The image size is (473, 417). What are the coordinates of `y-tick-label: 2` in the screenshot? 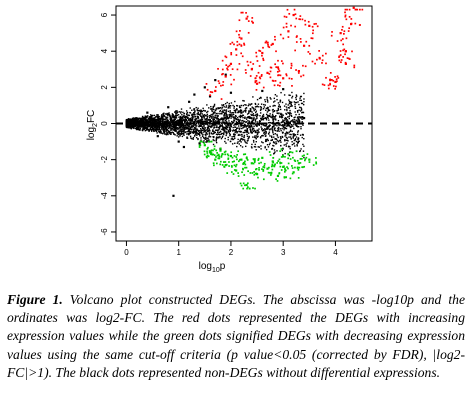 It's located at (104, 87).